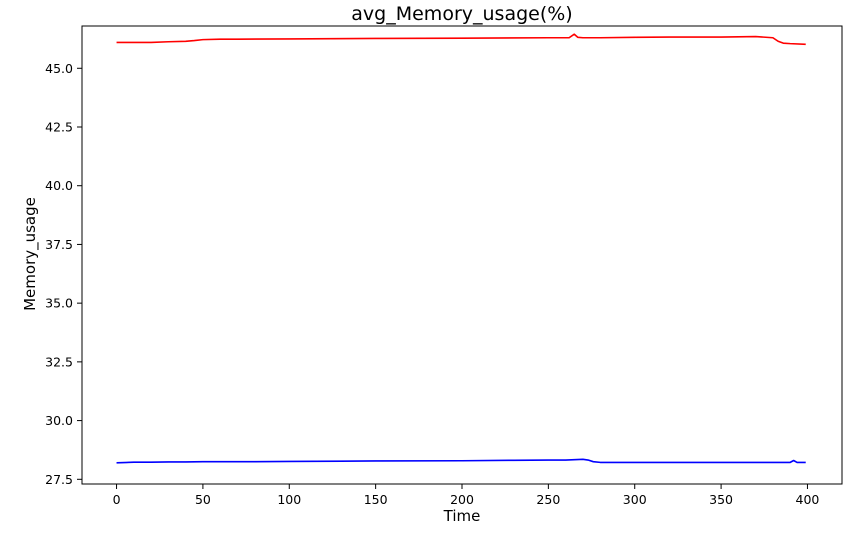  Describe the element at coordinates (59, 244) in the screenshot. I see `y-tick-label: 37.5` at that location.